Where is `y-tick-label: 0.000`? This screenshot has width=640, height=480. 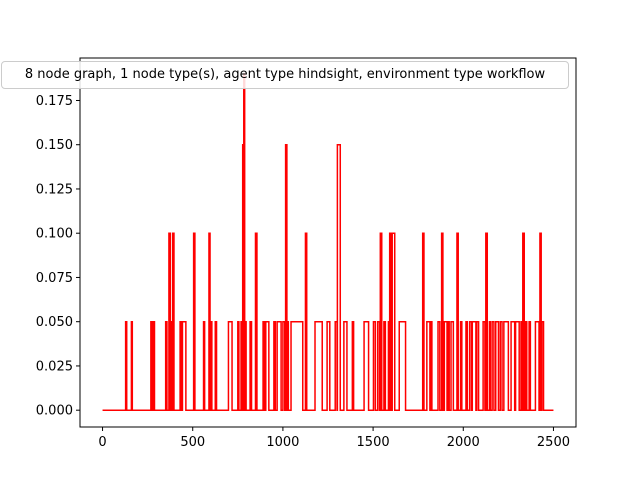
y-tick-label: 0.000 is located at coordinates (54, 411).